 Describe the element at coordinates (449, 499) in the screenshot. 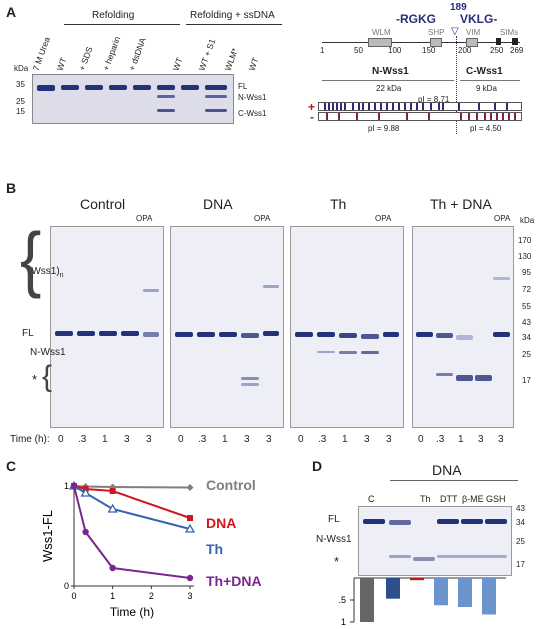

I see `lane-label-d: DTT` at that location.